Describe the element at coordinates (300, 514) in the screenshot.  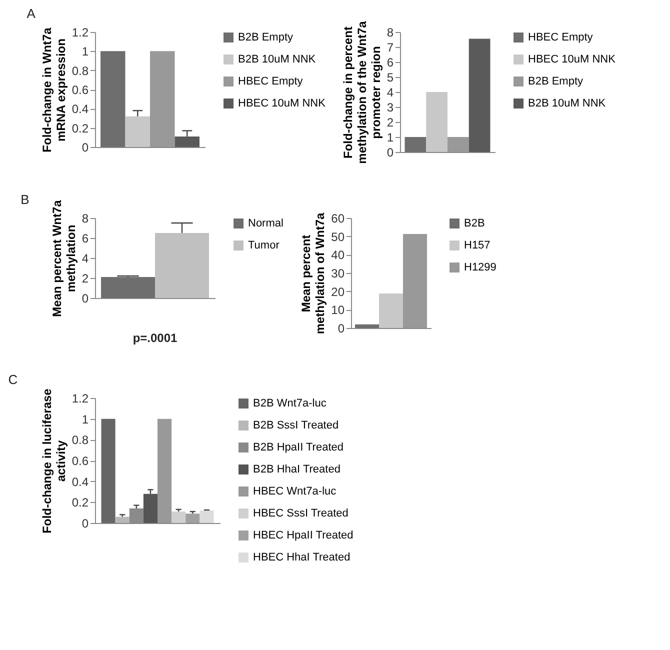
I see `legend-label: HBEC SssI Treated` at that location.